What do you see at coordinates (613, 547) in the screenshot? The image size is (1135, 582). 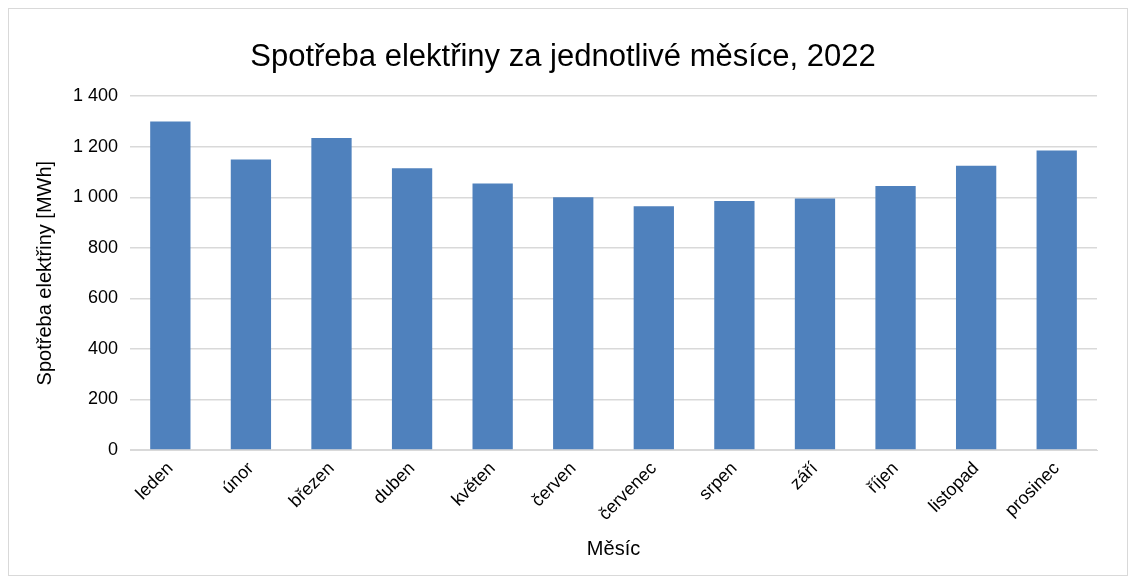 I see `x-axis-title: Měsíc` at bounding box center [613, 547].